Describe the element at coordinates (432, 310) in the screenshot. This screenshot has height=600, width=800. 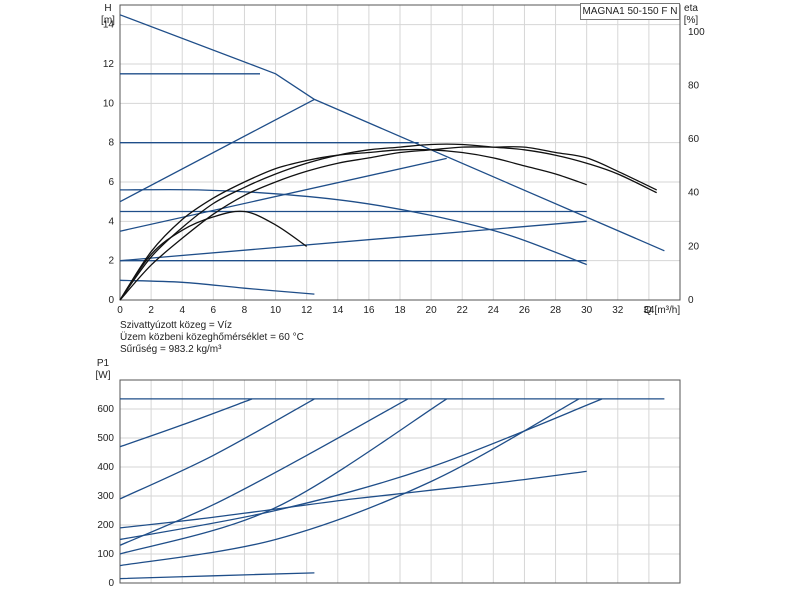
I see `x-tick-label: 20` at that location.